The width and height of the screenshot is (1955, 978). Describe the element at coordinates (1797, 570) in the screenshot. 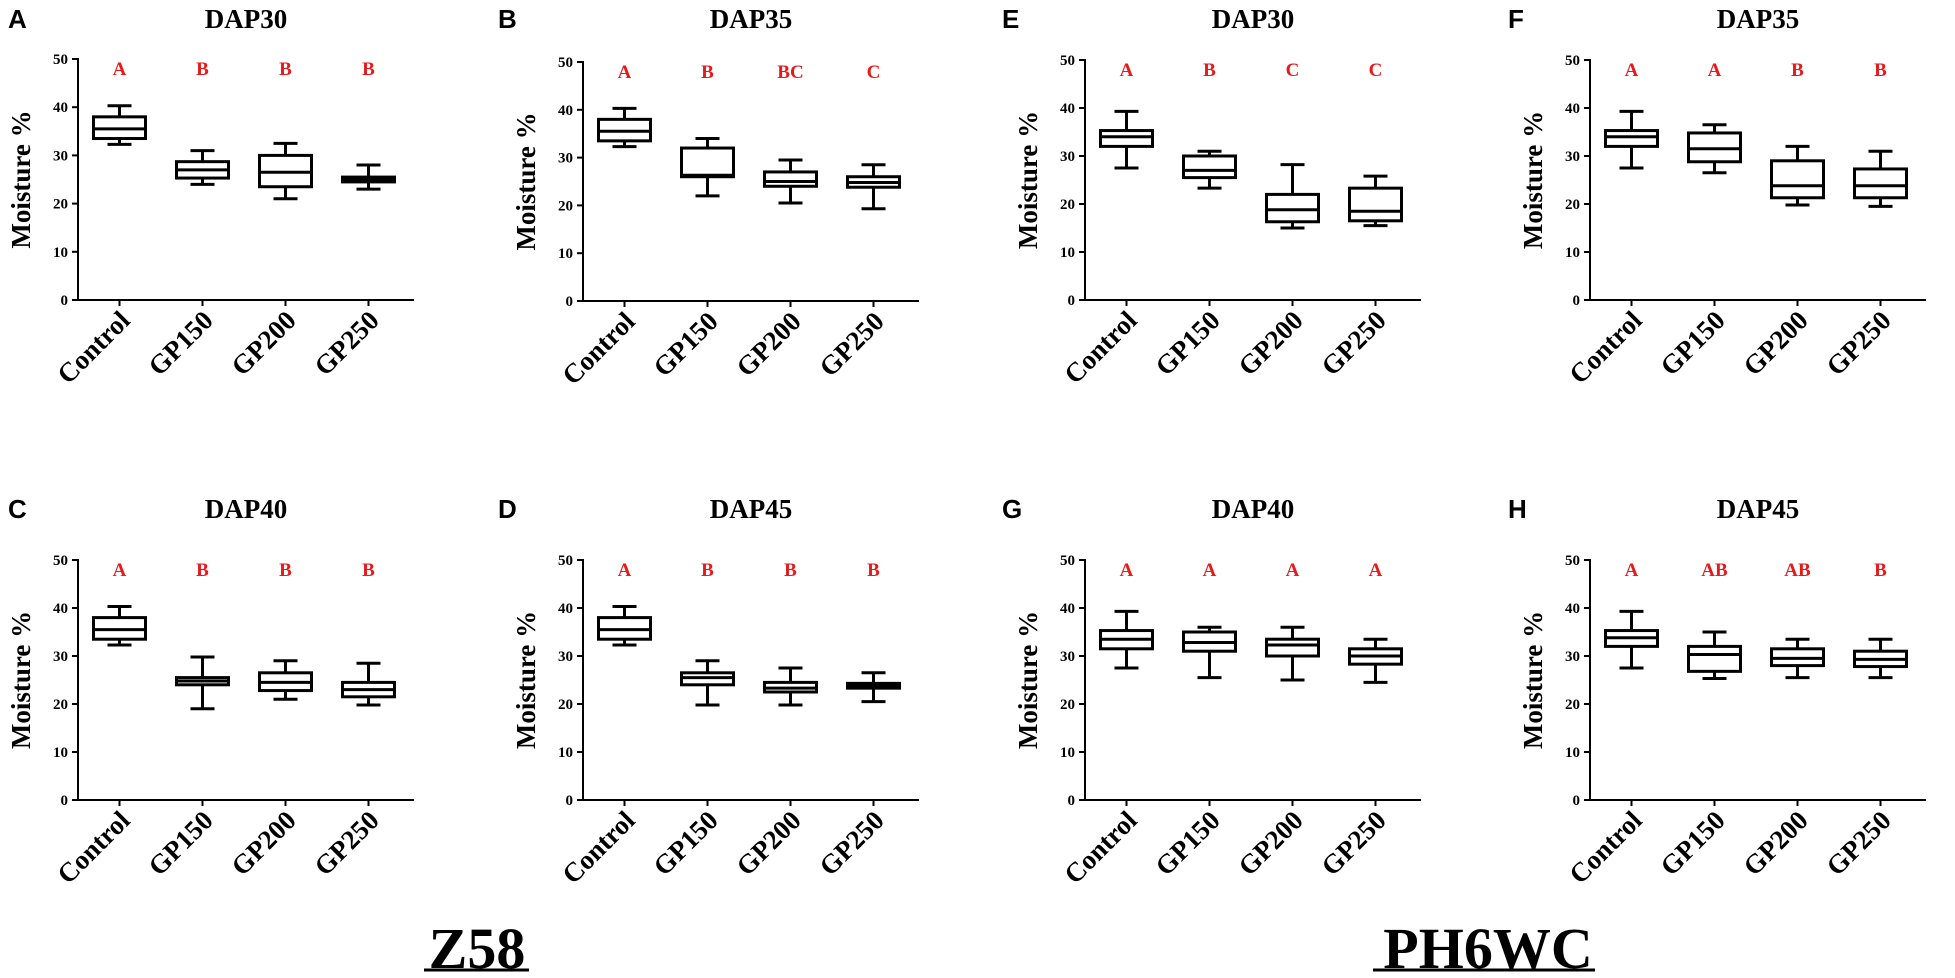

I see `significance-label-gp200: AB` at that location.